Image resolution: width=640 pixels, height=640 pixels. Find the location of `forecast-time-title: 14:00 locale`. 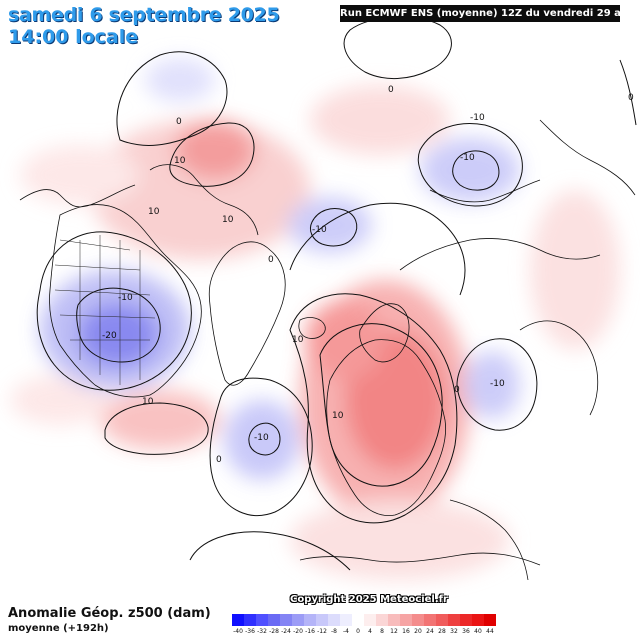

forecast-time-title: 14:00 locale is located at coordinates (73, 37).